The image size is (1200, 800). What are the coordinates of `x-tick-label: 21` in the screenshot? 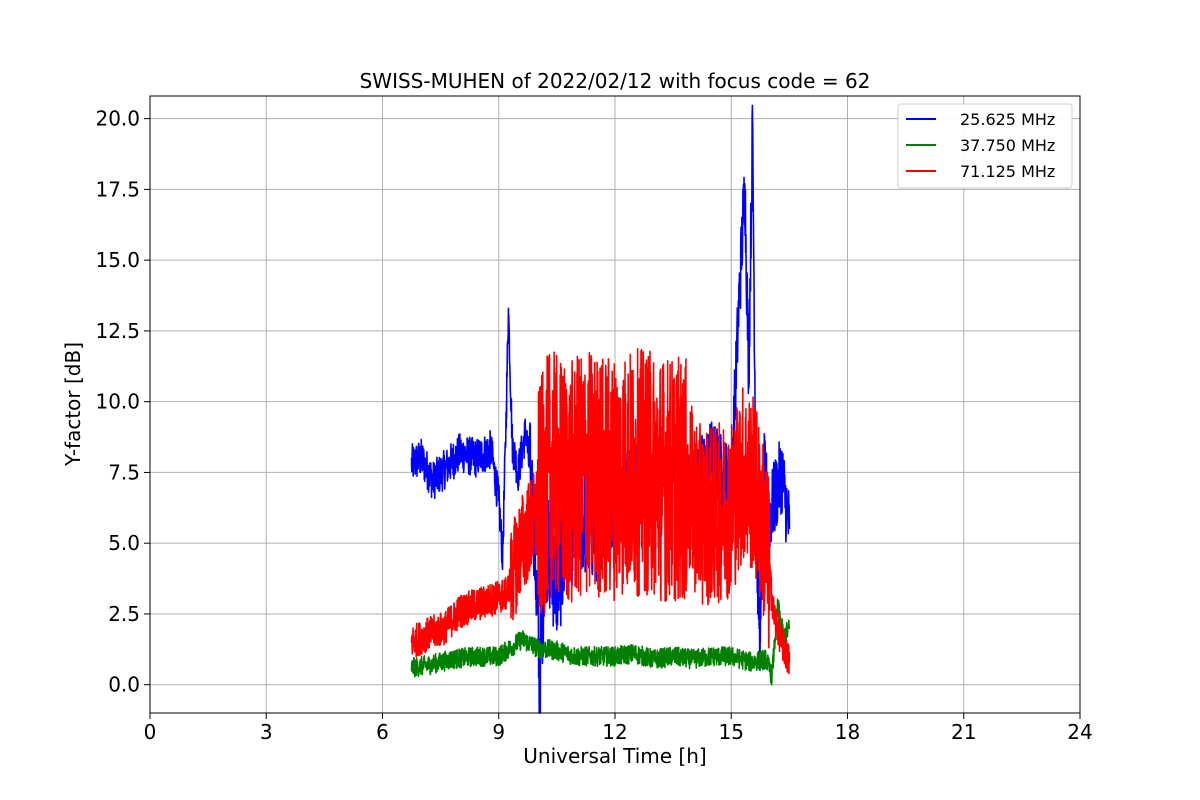 It's located at (963, 732).